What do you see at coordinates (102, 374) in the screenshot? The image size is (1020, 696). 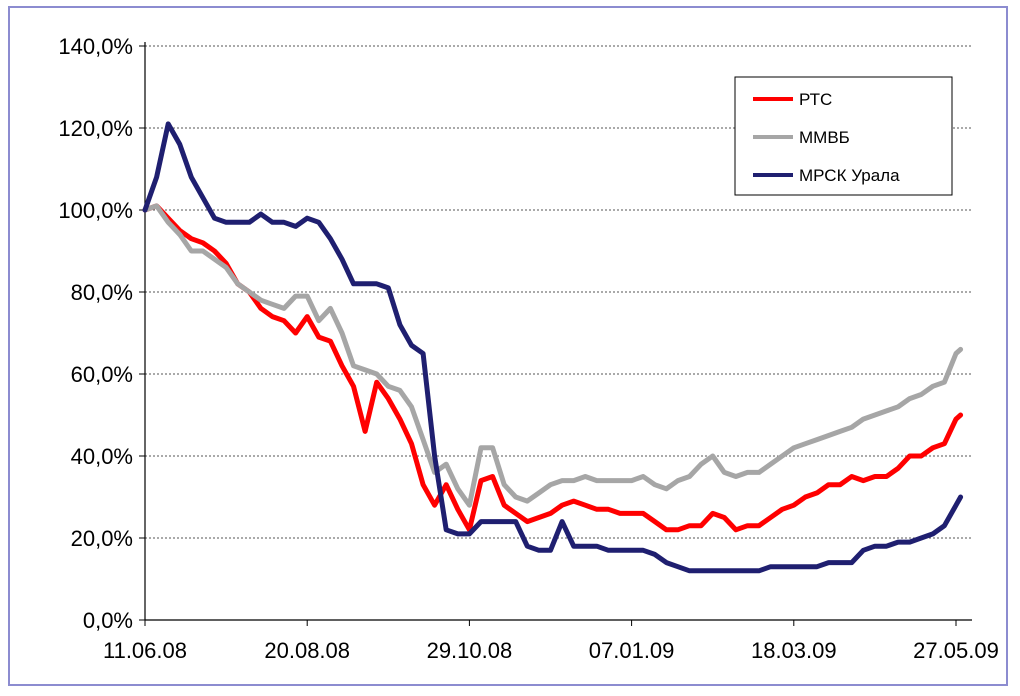 I see `y-tick-label: 60,0%` at bounding box center [102, 374].